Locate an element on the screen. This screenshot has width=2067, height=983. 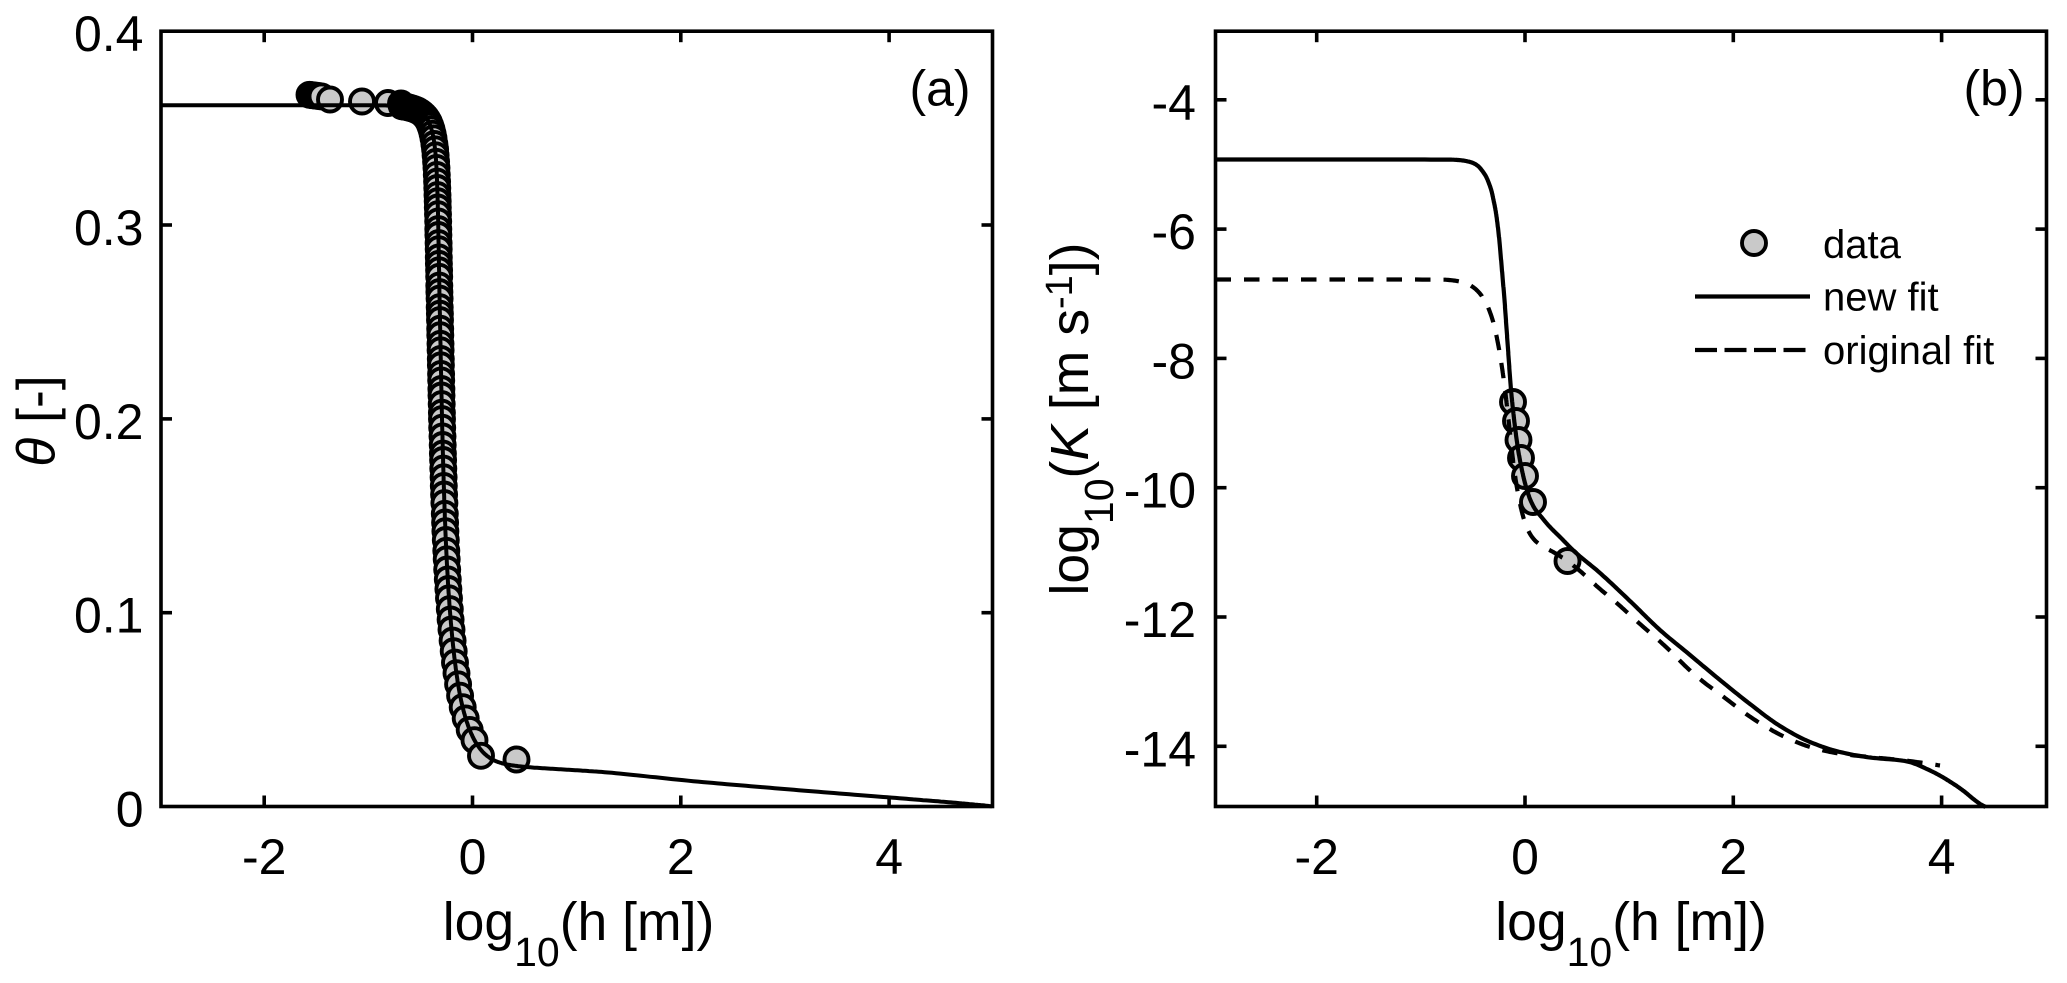
svg-text: -12 is located at coordinates (1160, 620).